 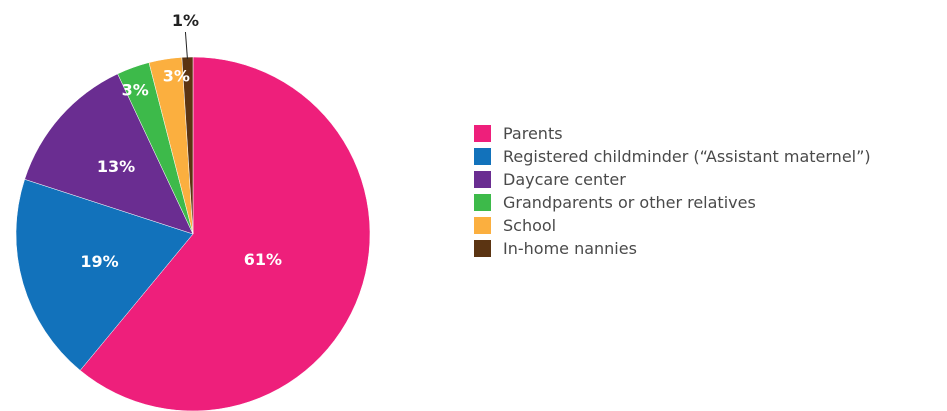 I want to click on slice-label-1: 61%, so click(x=263, y=259).